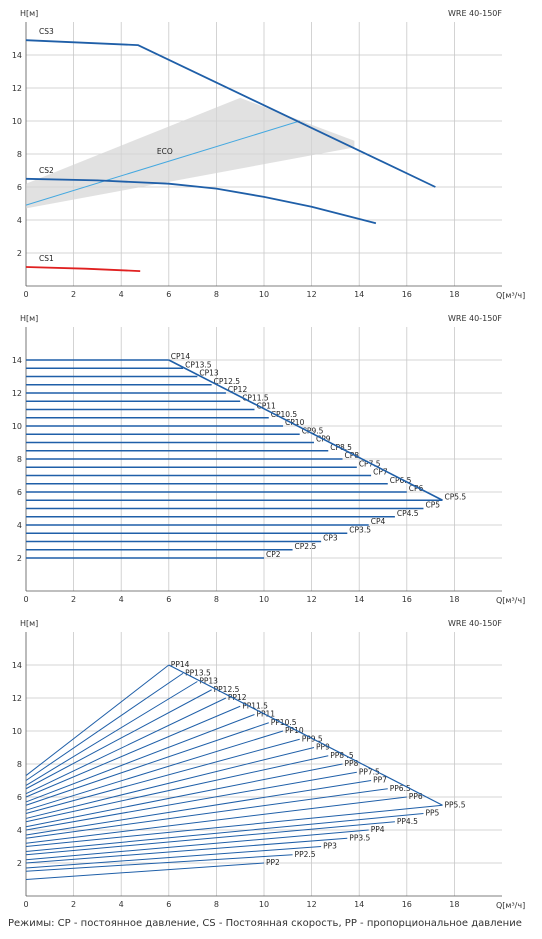 The width and height of the screenshot is (542, 939). I want to click on curve-pp10.5, so click(147, 764).